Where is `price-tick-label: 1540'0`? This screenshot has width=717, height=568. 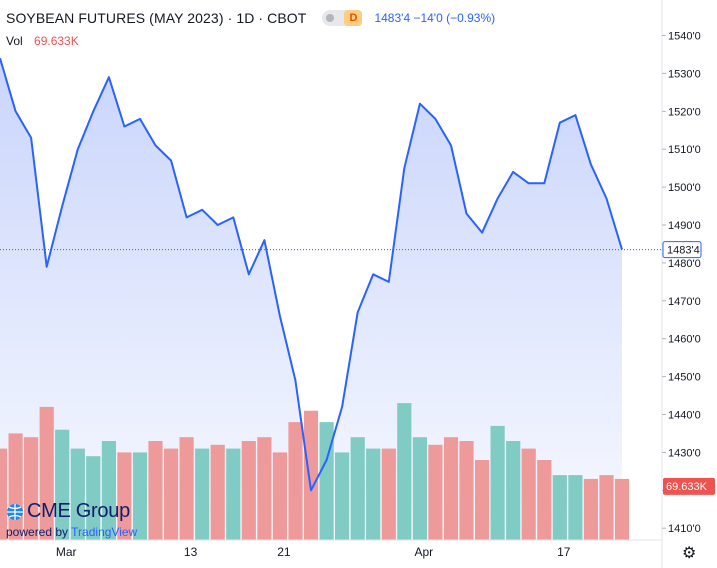
price-tick-label: 1540'0 is located at coordinates (684, 37).